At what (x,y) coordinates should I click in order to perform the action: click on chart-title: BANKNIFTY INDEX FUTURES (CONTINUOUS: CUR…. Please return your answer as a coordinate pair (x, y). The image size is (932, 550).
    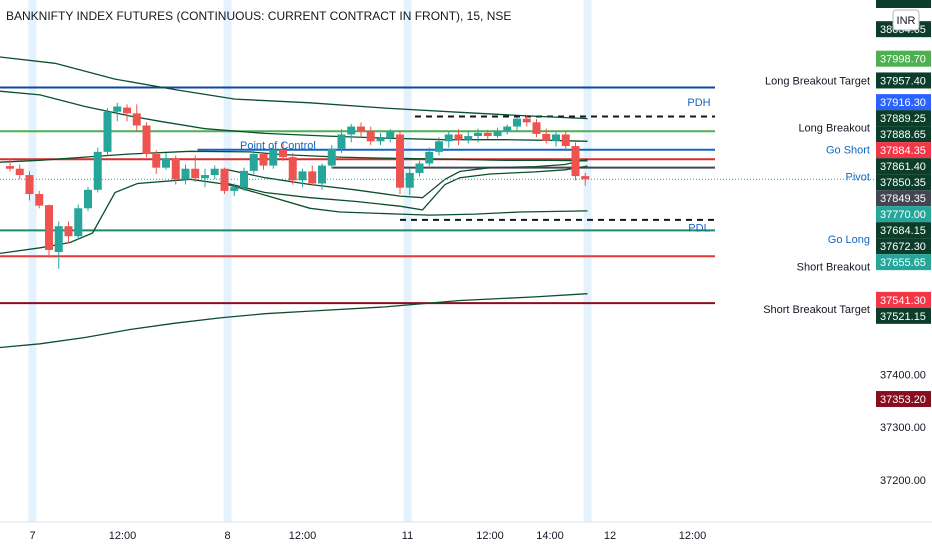
    Looking at the image, I should click on (258, 16).